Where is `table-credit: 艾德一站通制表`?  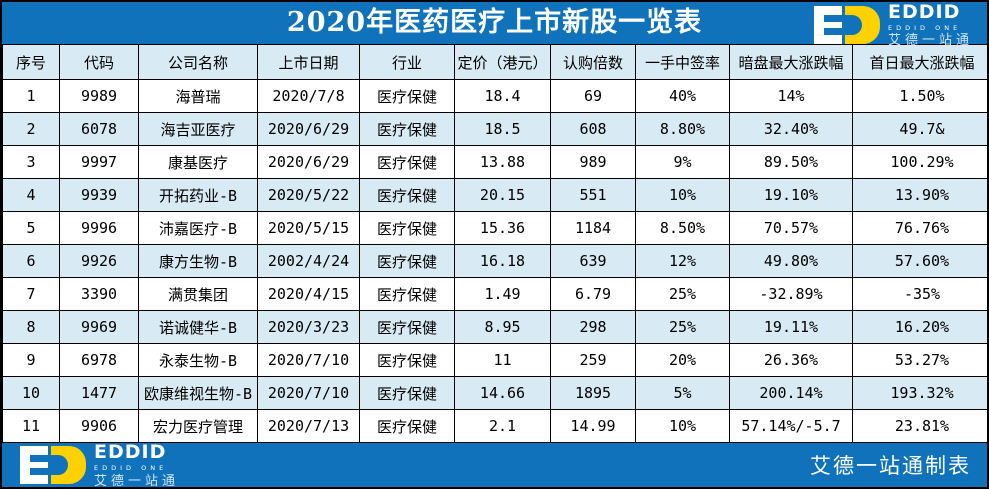
table-credit: 艾德一站通制表 is located at coordinates (890, 466).